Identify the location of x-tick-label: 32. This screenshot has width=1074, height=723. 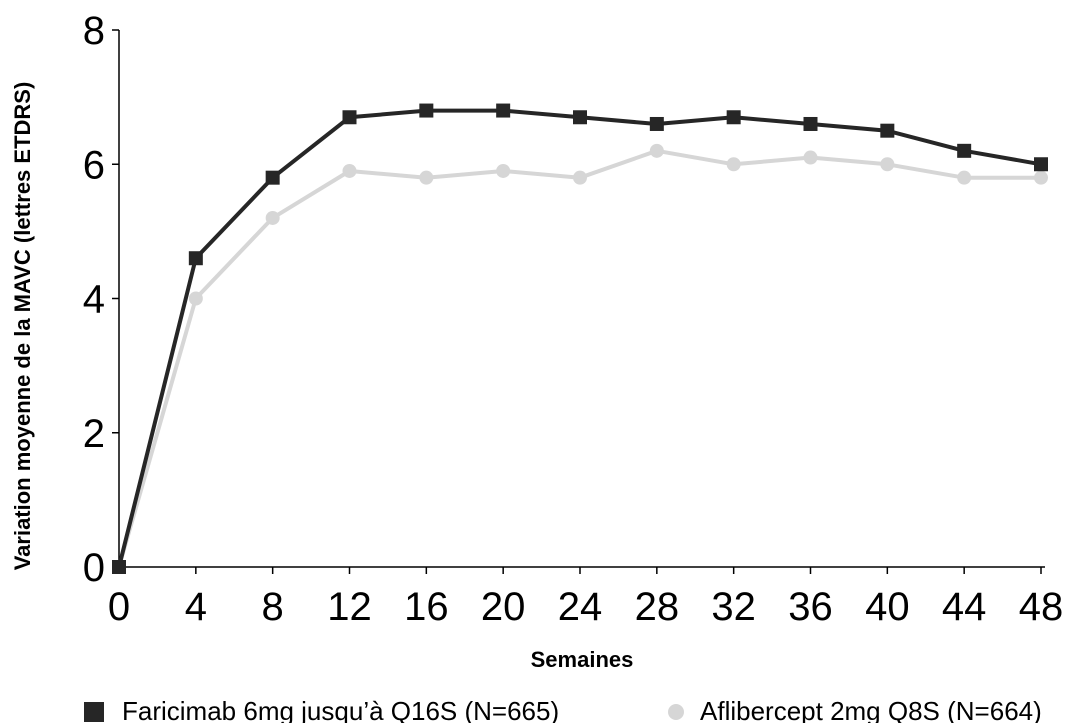
(733, 607).